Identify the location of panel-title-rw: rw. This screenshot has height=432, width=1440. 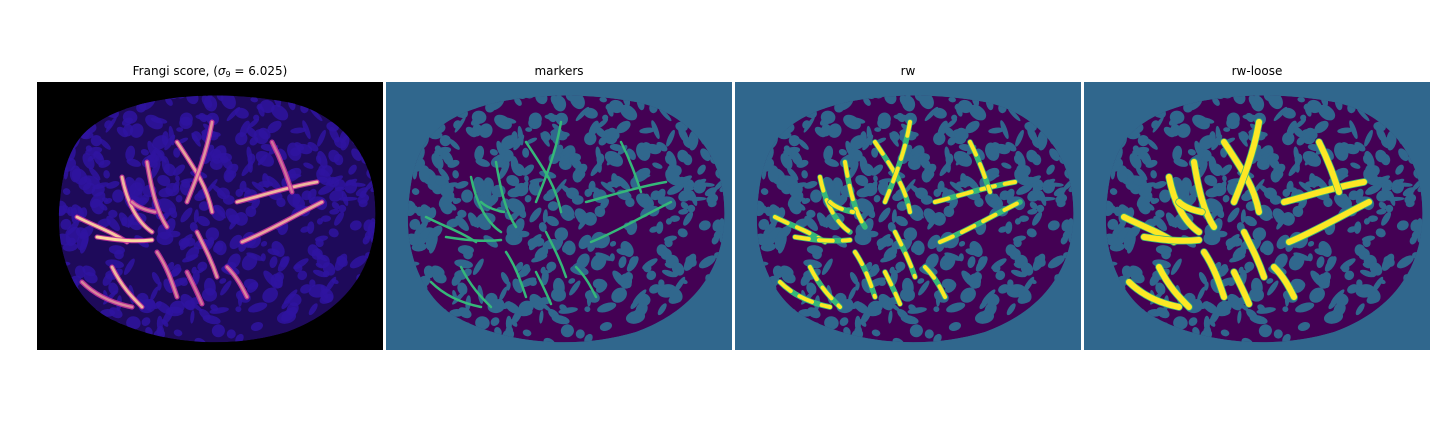
(908, 71).